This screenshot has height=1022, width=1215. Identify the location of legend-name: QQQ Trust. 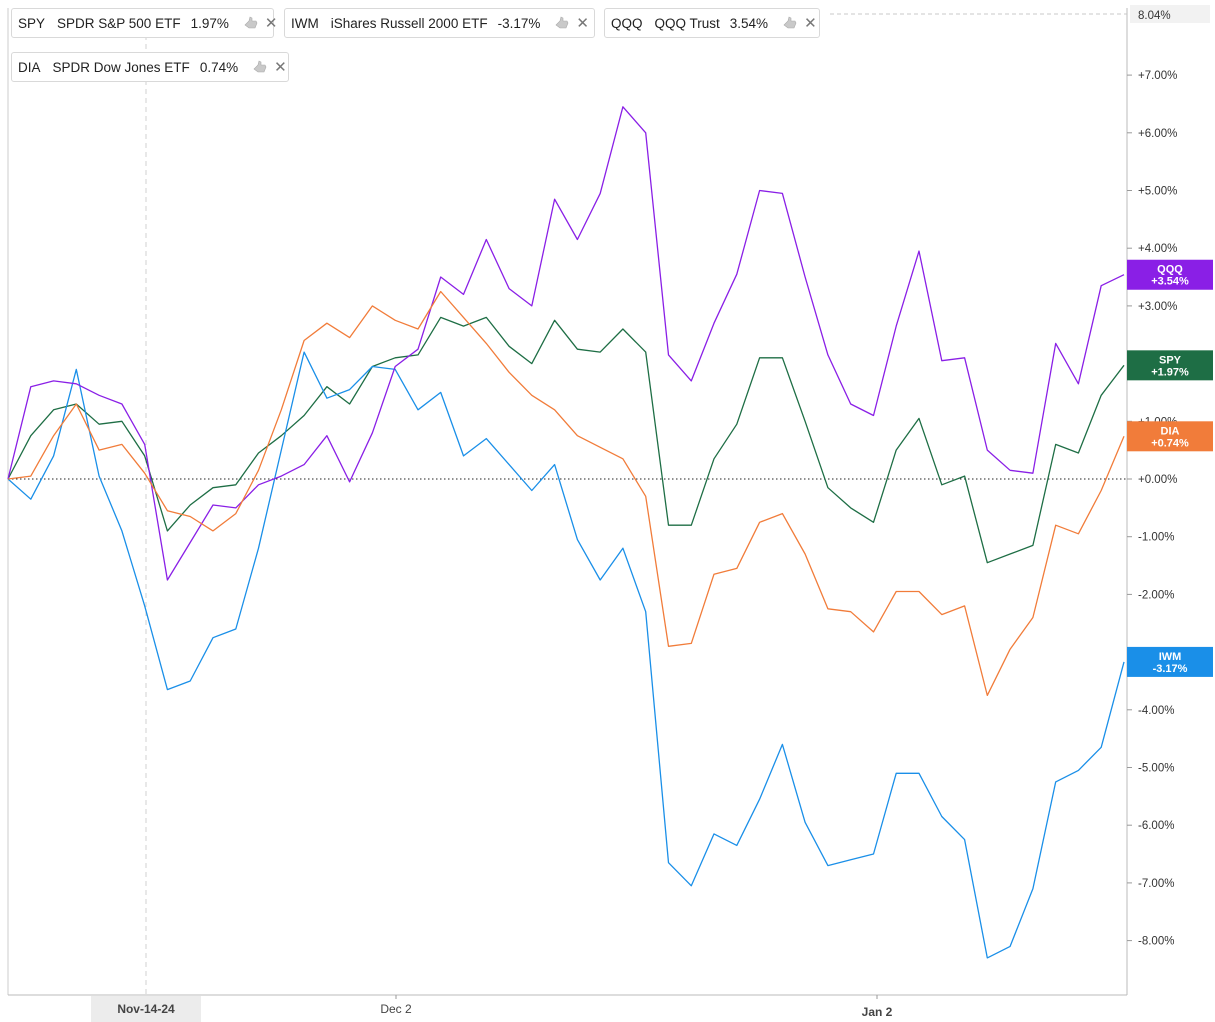
(687, 23).